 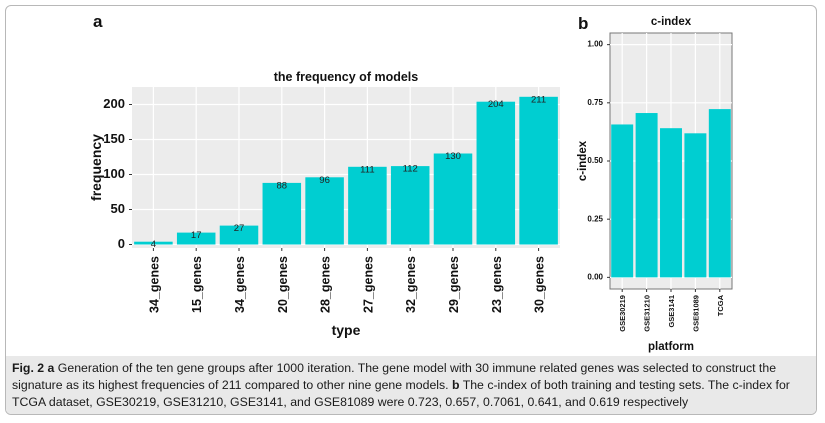 What do you see at coordinates (239, 228) in the screenshot?
I see `bar-data-label: 27` at bounding box center [239, 228].